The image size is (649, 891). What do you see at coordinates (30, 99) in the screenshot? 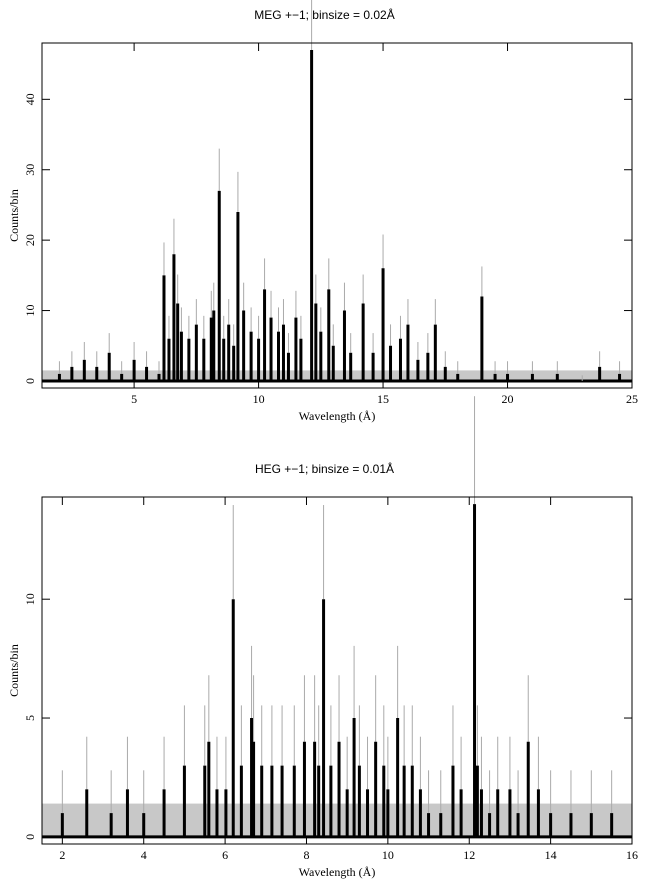
I see `meg-y-tick-label: 40` at bounding box center [30, 99].